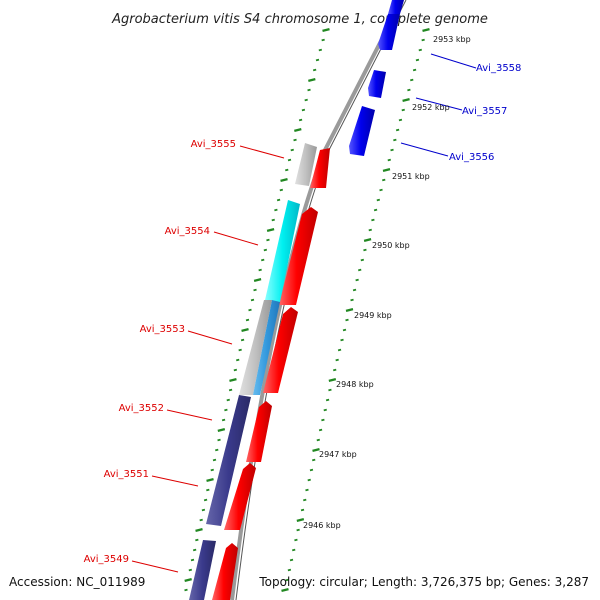 This screenshot has width=600, height=600. What do you see at coordinates (106, 559) in the screenshot?
I see `gene-label-avi-3549: Avi_3549` at bounding box center [106, 559].